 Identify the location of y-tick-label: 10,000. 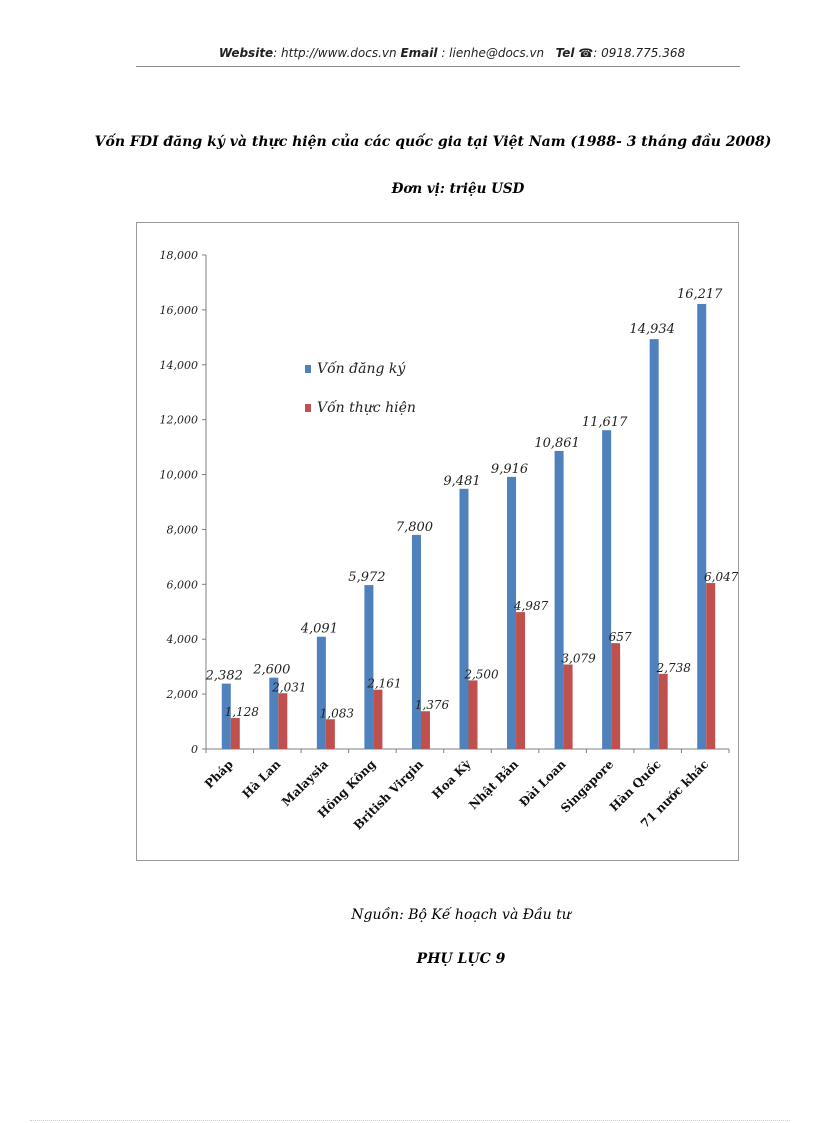
(179, 475).